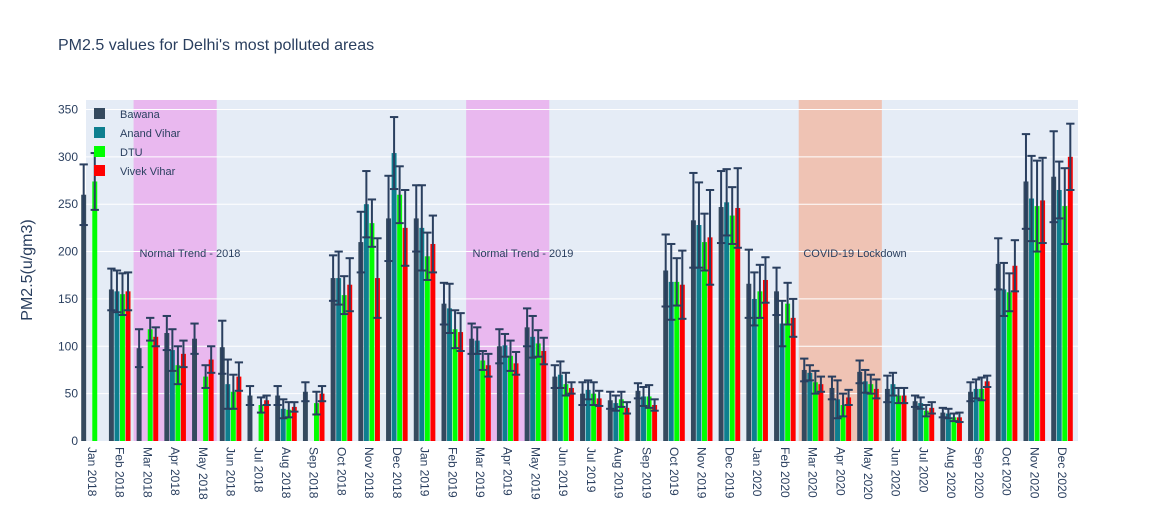  Describe the element at coordinates (1062, 473) in the screenshot. I see `x-tick-label: Dec 2020` at that location.